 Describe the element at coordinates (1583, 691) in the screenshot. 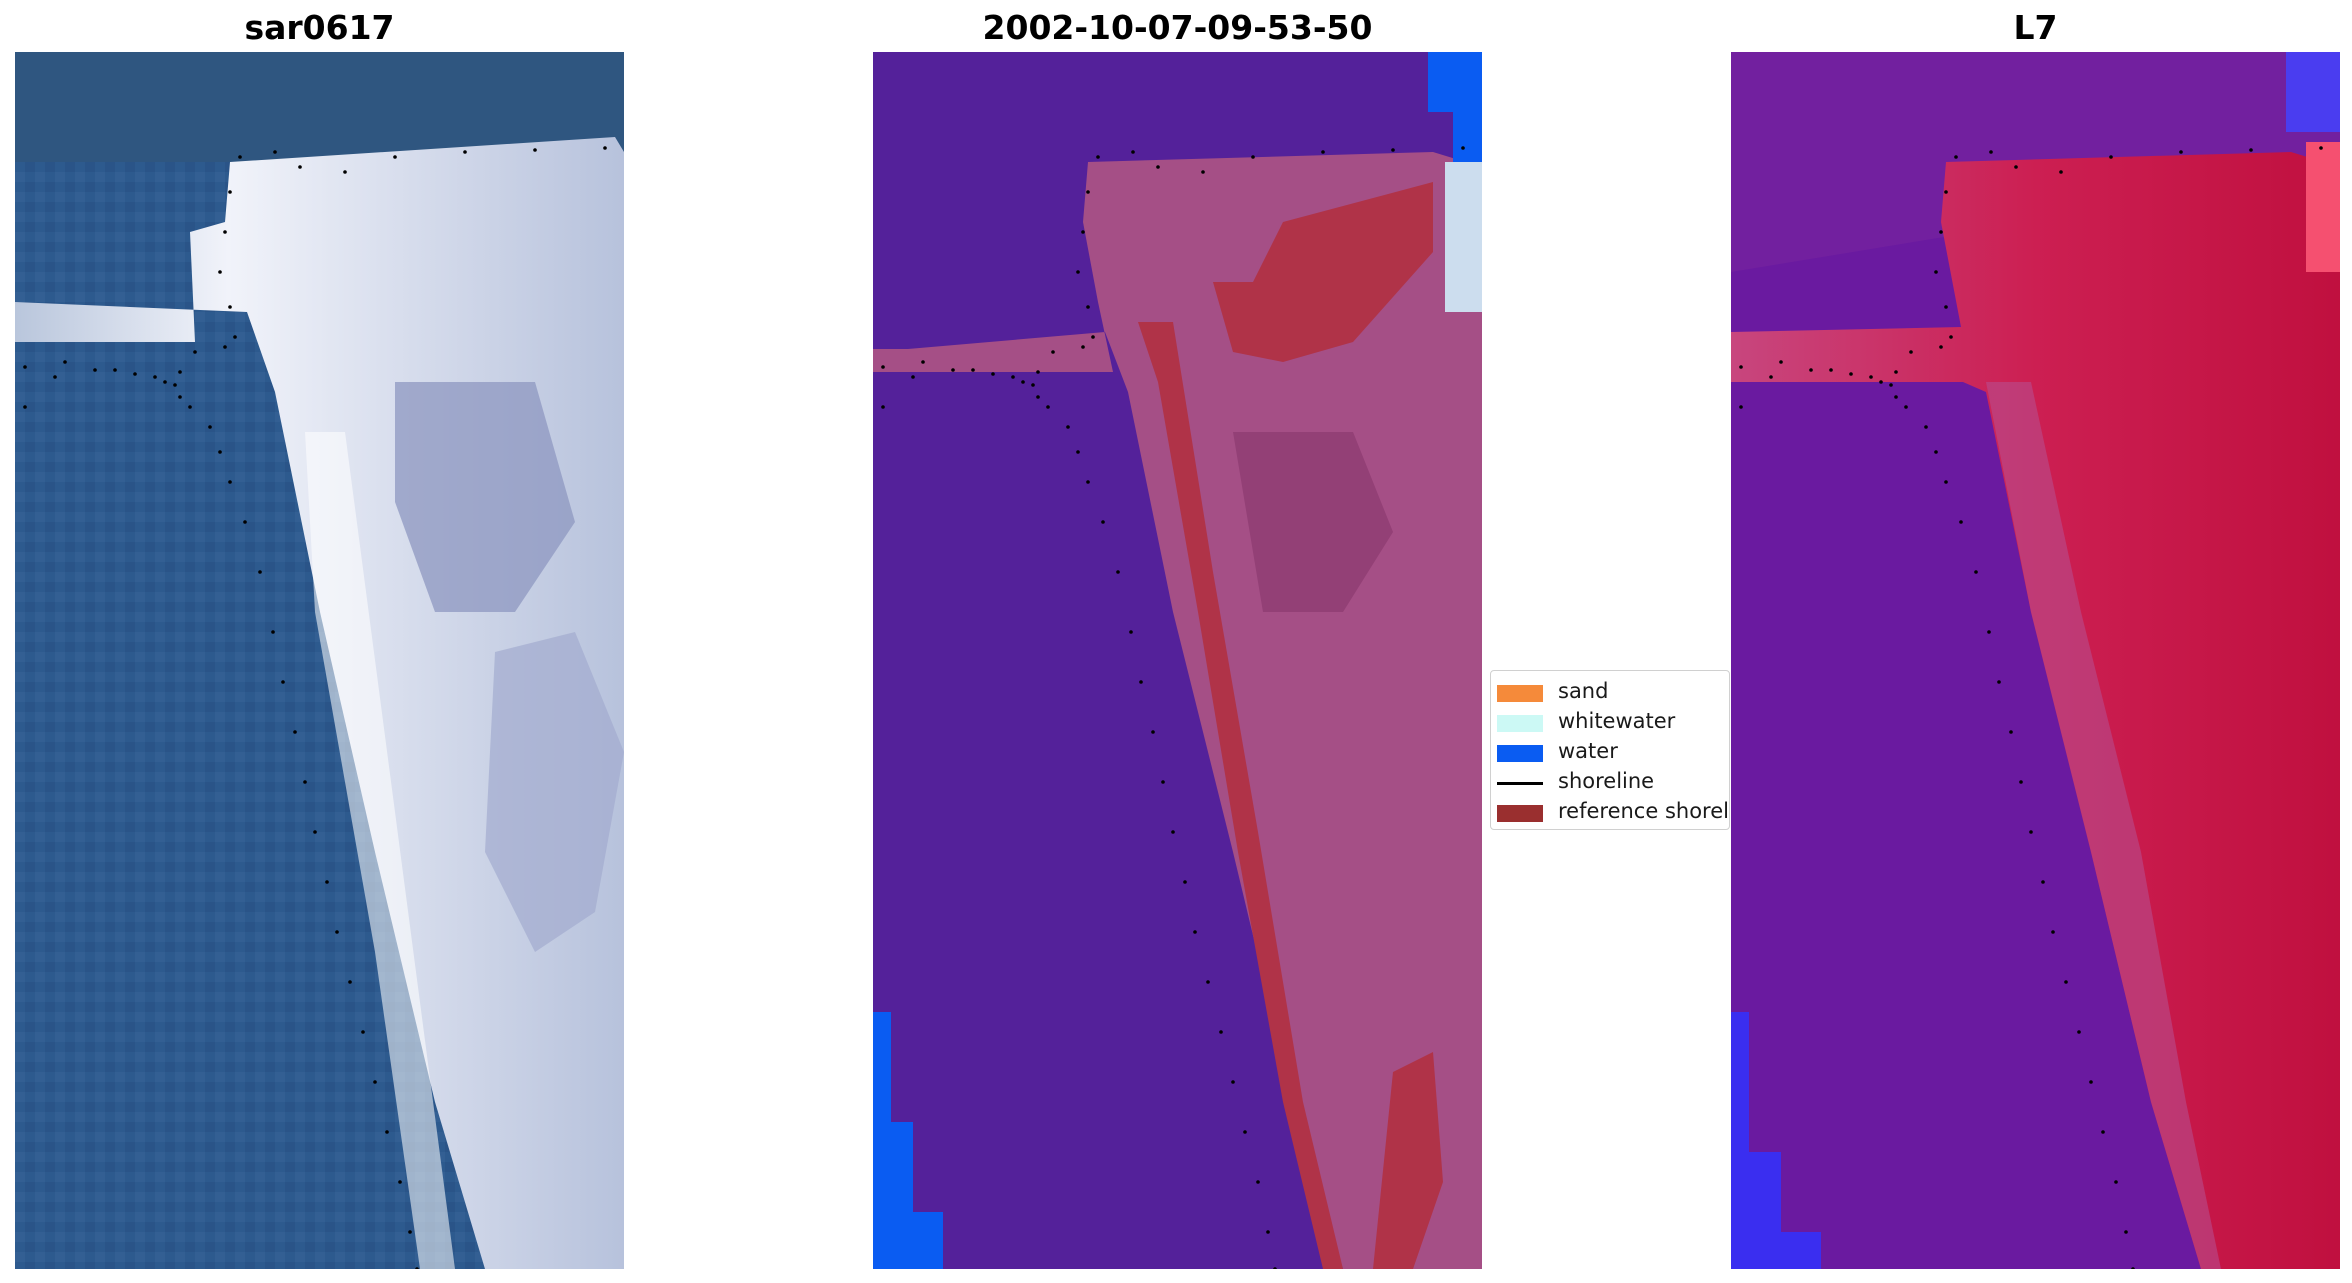

I see `legend-label: sand` at that location.